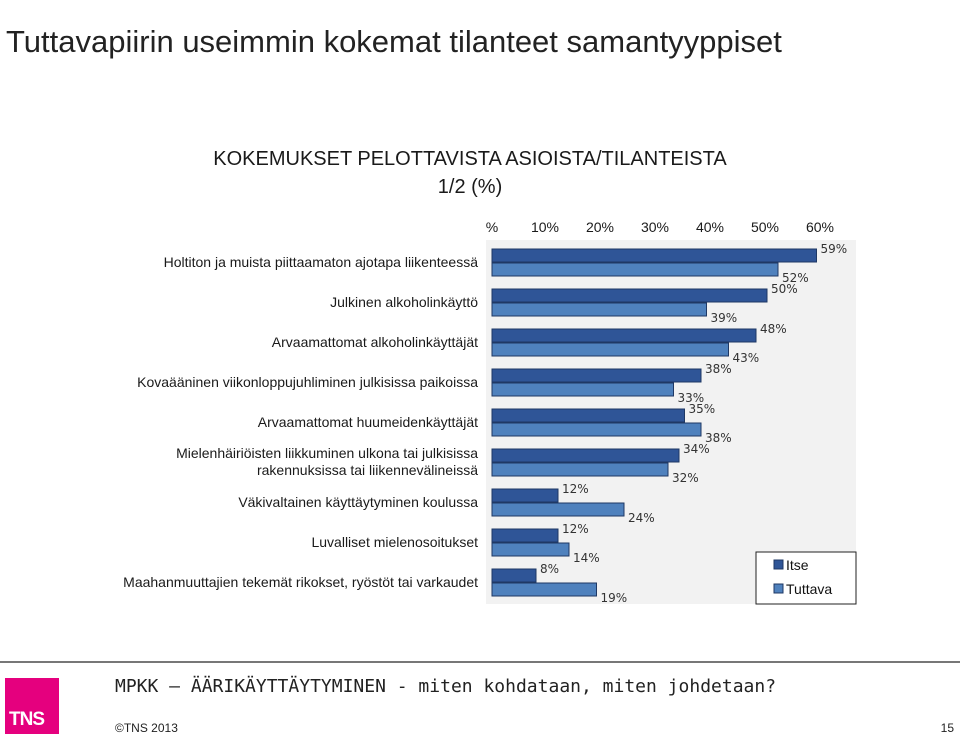 The width and height of the screenshot is (960, 737). I want to click on data-label-itse: 35%, so click(702, 409).